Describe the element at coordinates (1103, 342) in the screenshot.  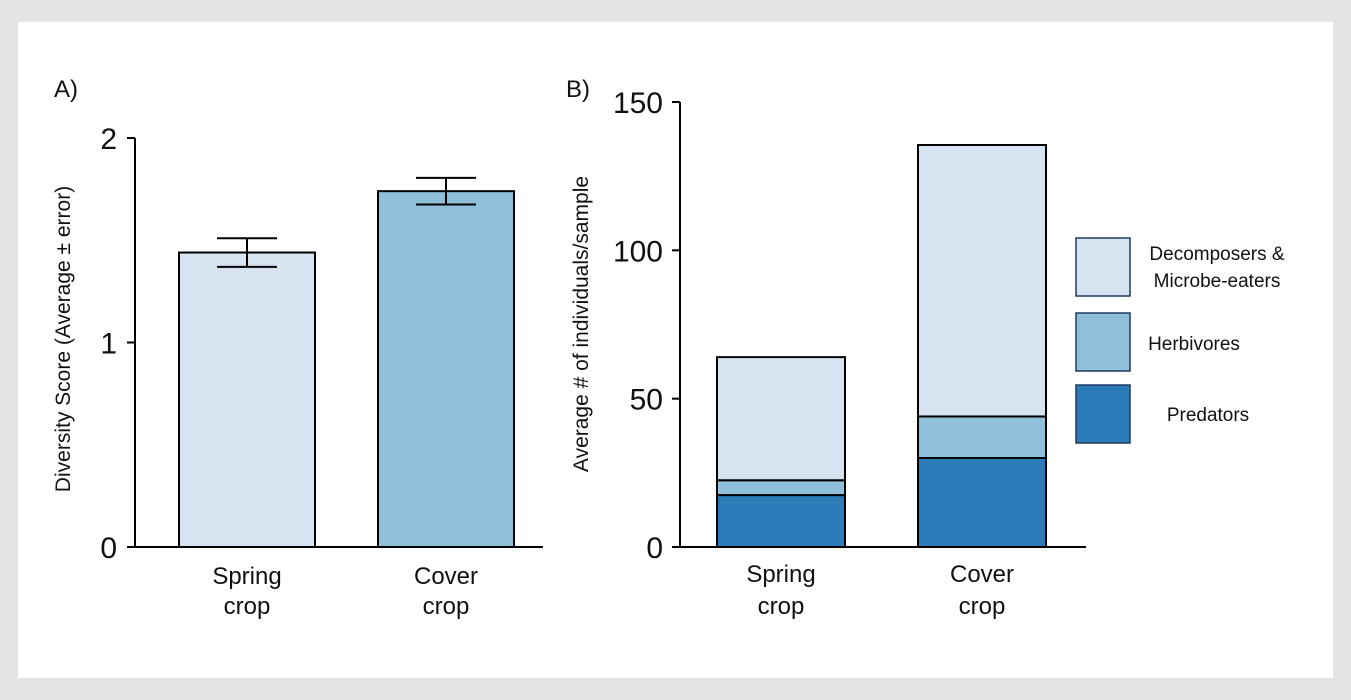
I see `legend-swatch-herbivores` at that location.